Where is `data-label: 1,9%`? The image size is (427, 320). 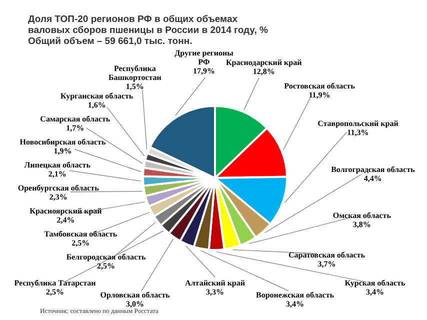
data-label: 1,9% is located at coordinates (63, 151).